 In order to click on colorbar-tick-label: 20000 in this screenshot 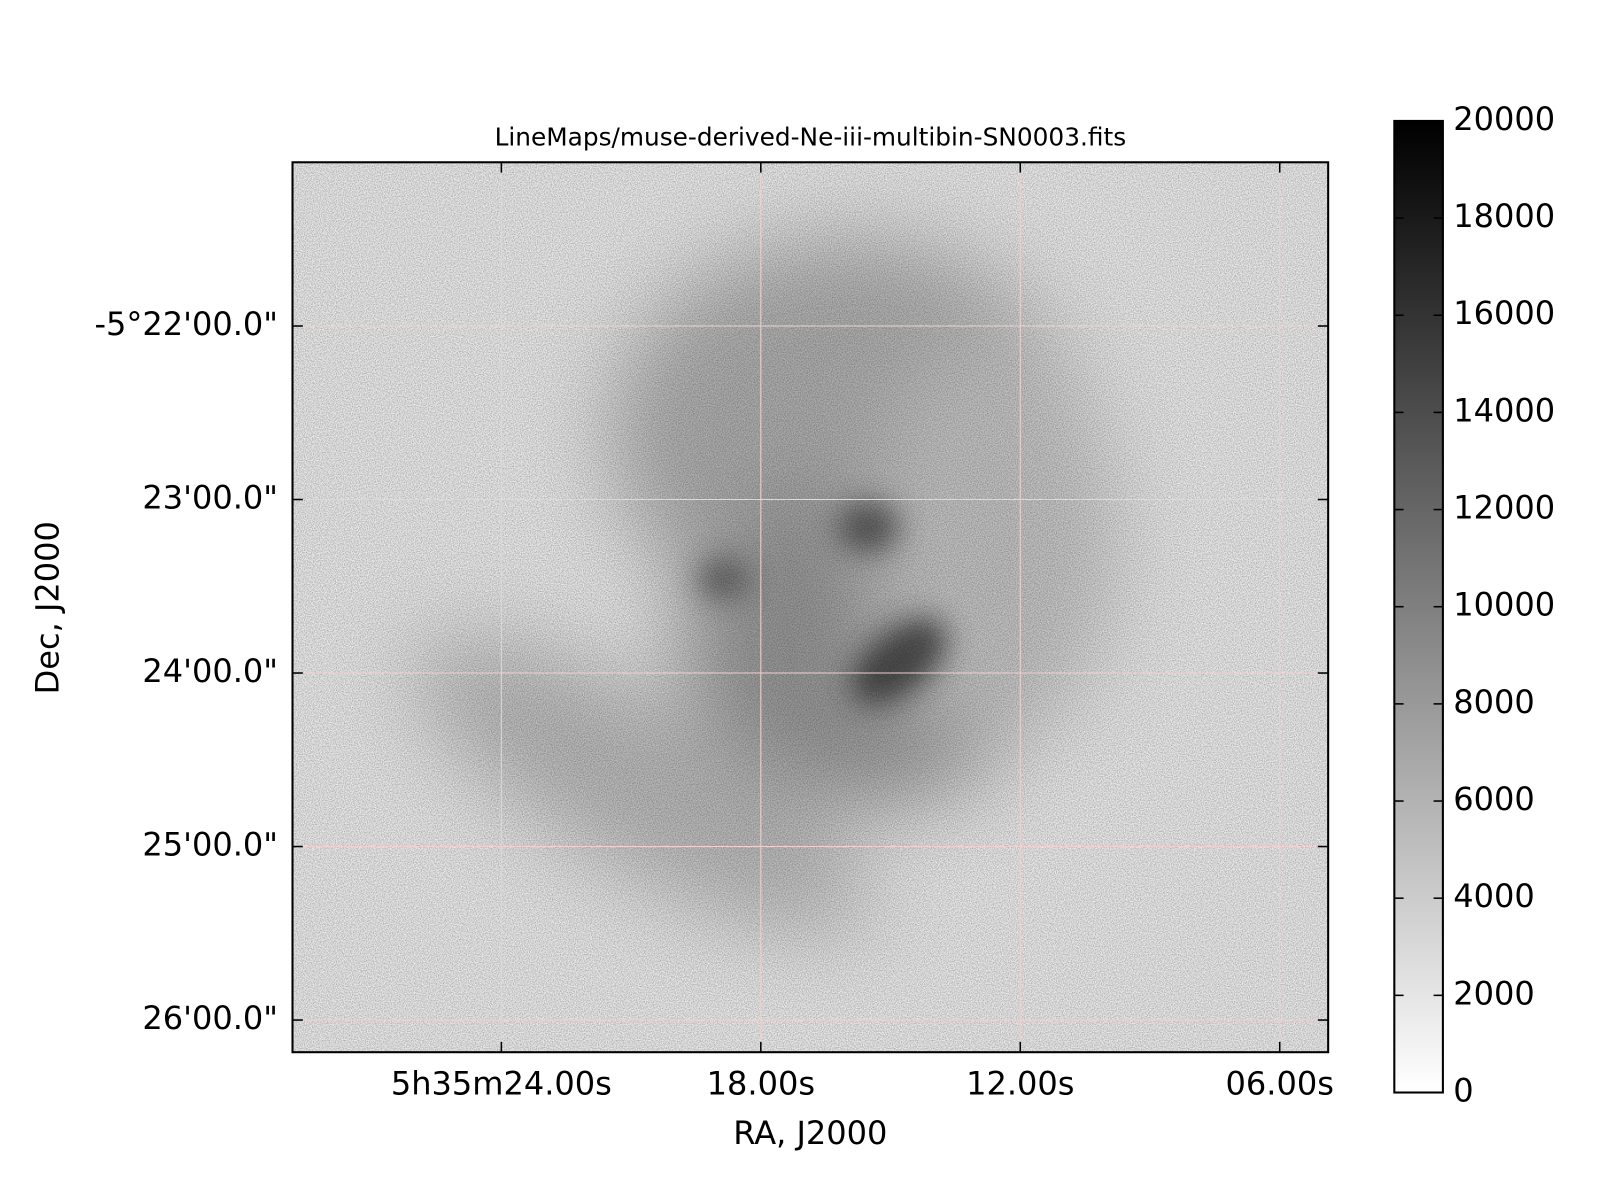, I will do `click(1504, 119)`.